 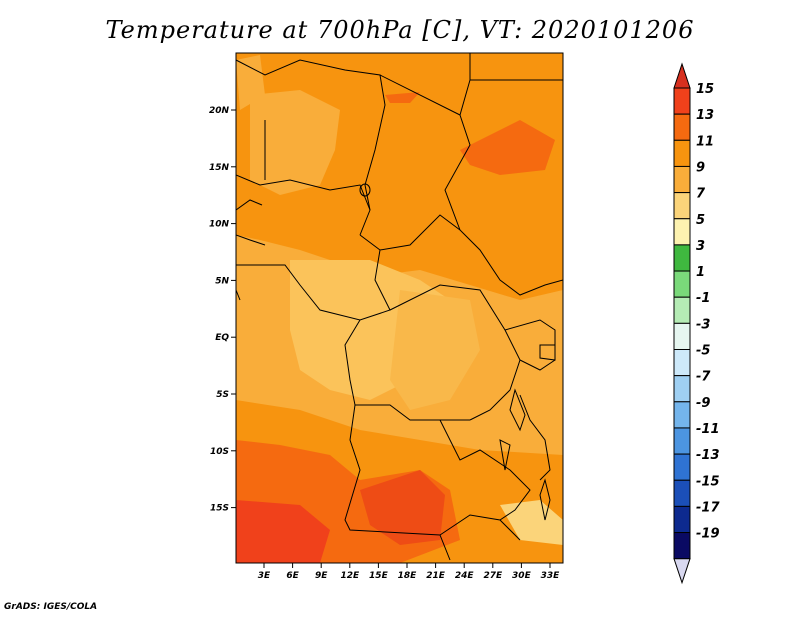 What do you see at coordinates (295, 142) in the screenshot?
I see `field-9c-sahel` at bounding box center [295, 142].